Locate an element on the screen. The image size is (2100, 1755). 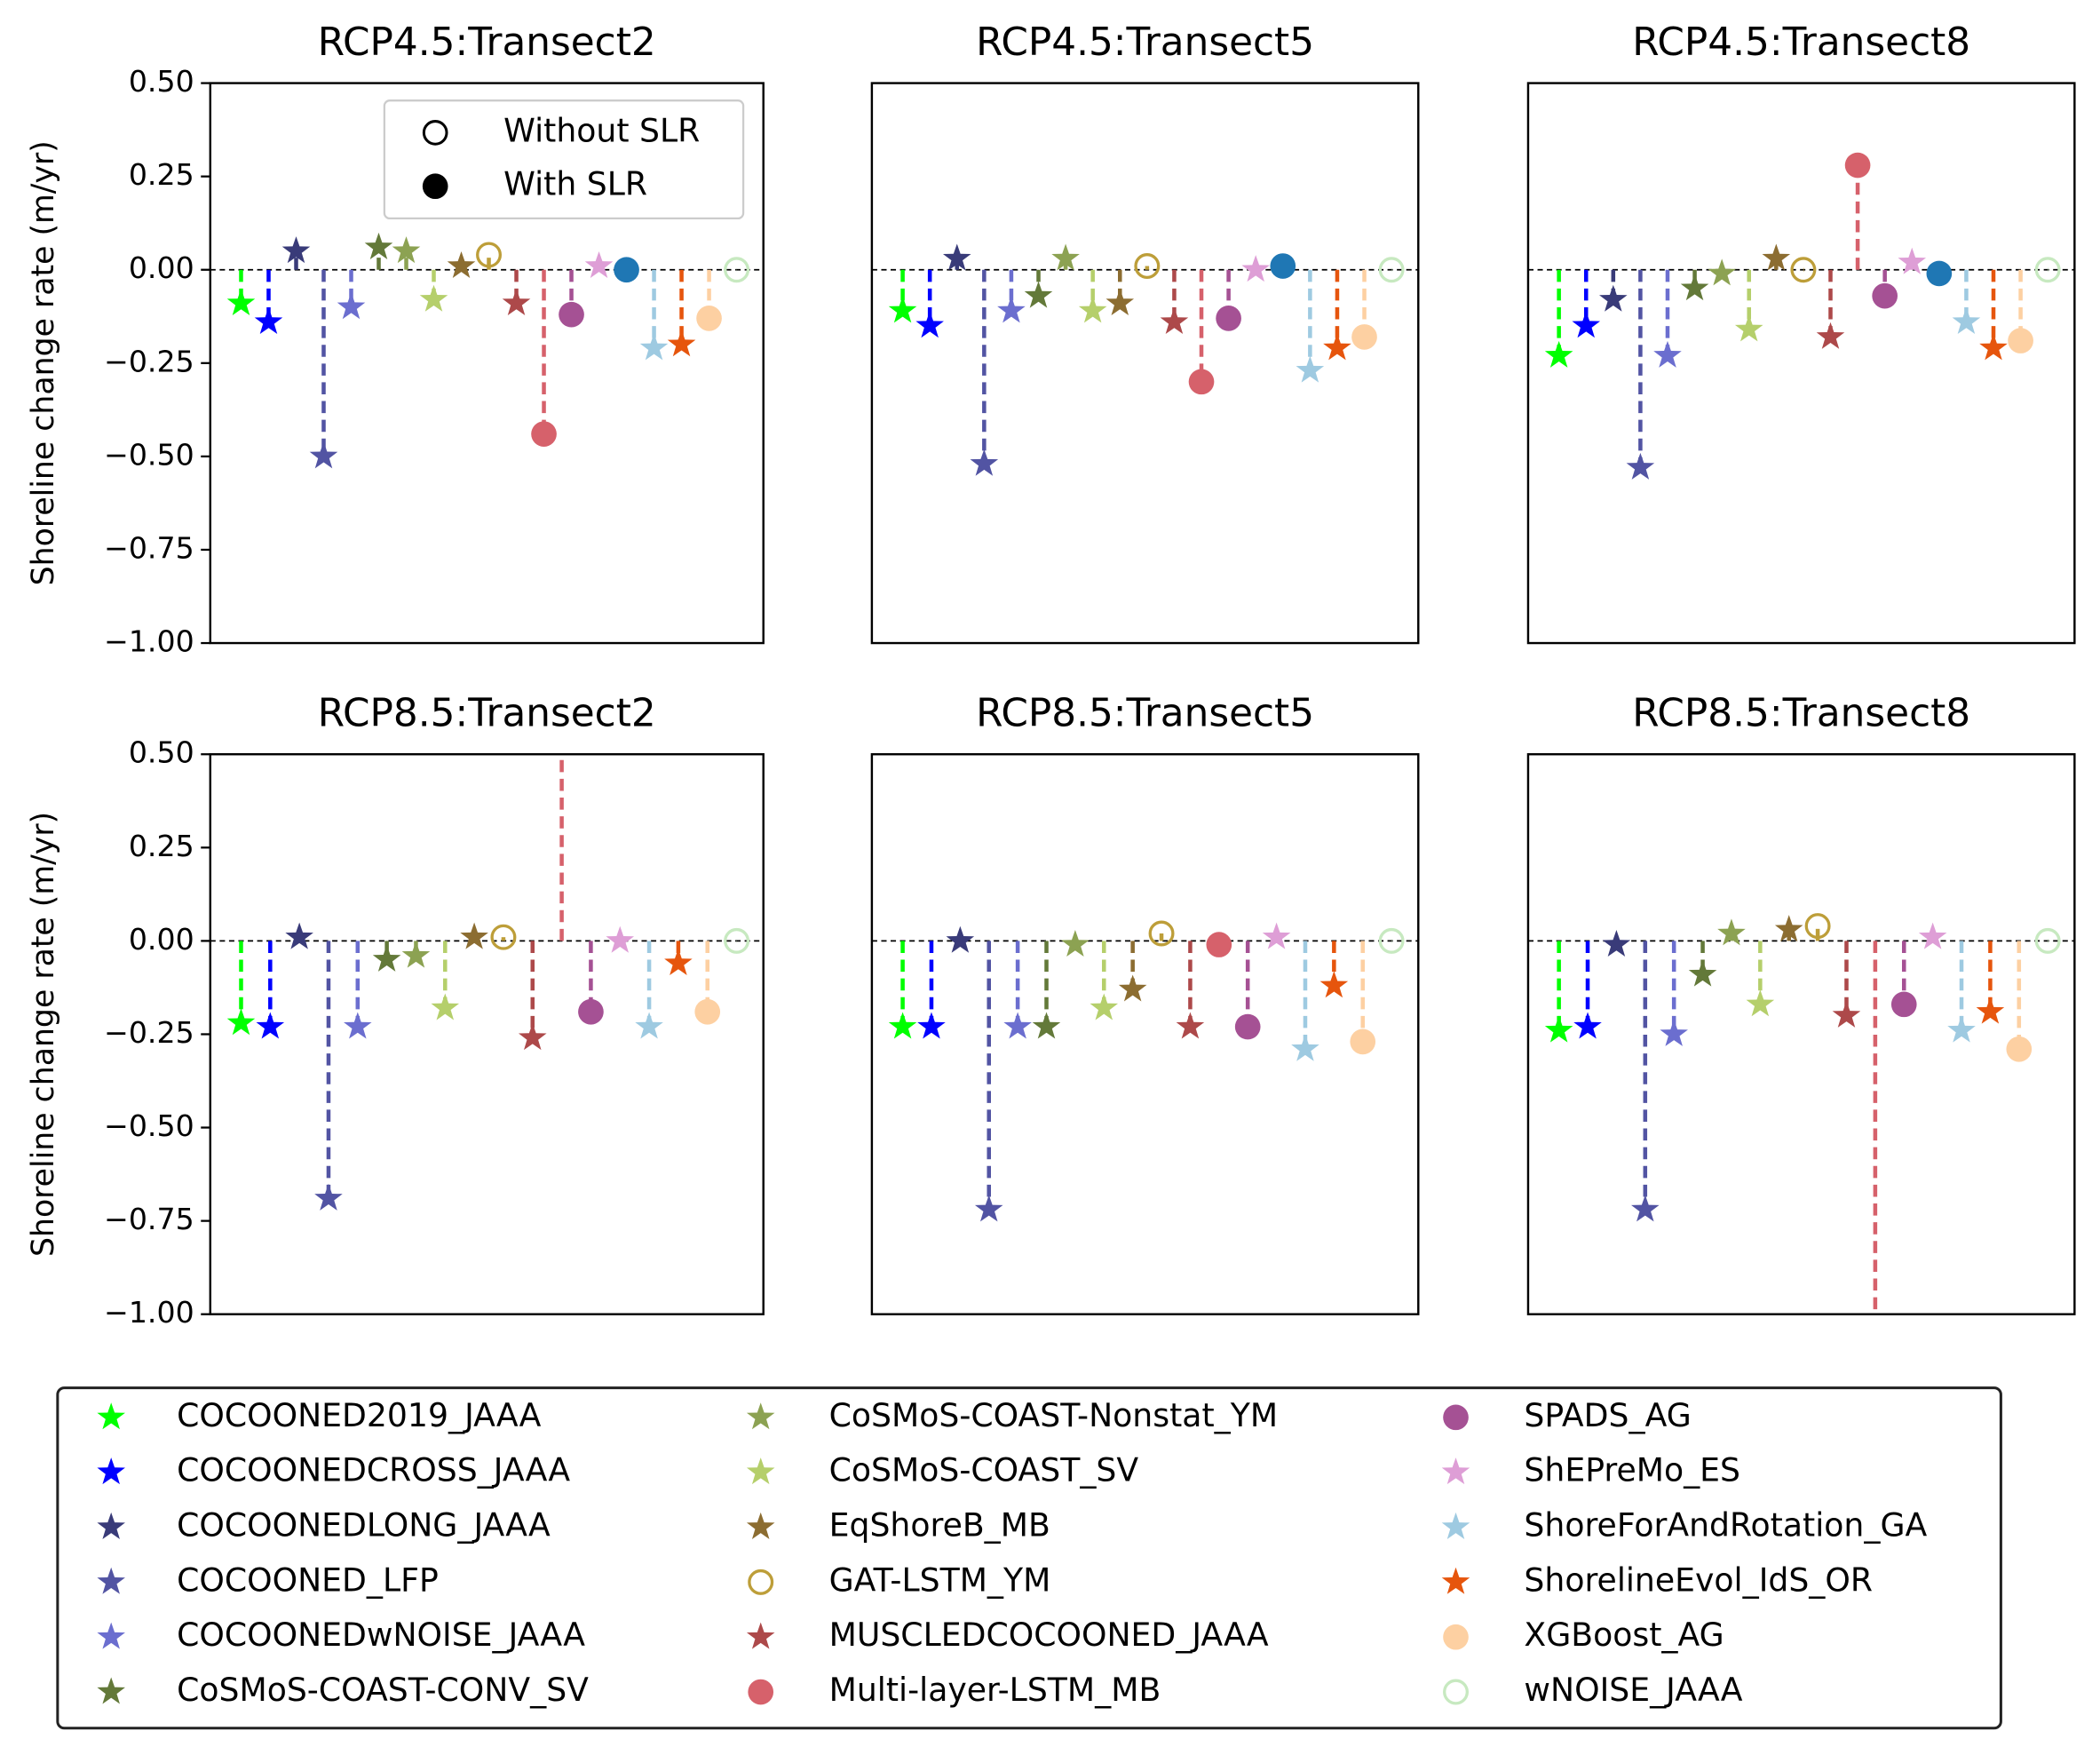
y-tick-label: −0.50 is located at coordinates (149, 455).